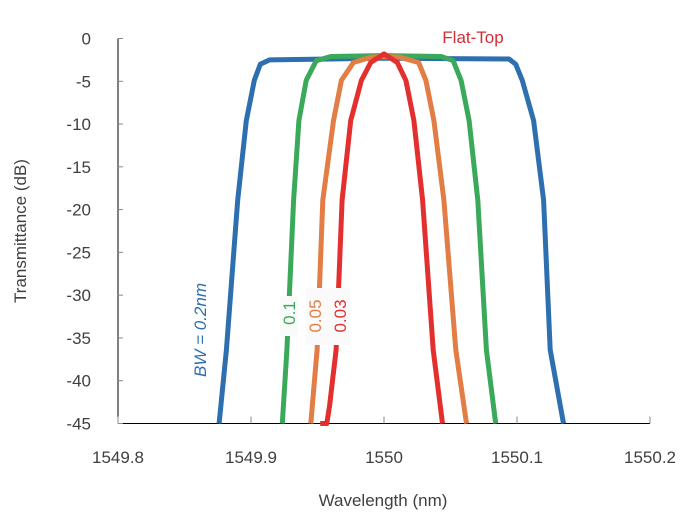 Image resolution: width=683 pixels, height=514 pixels. Describe the element at coordinates (118, 457) in the screenshot. I see `x-tick-label: 1549.8` at that location.